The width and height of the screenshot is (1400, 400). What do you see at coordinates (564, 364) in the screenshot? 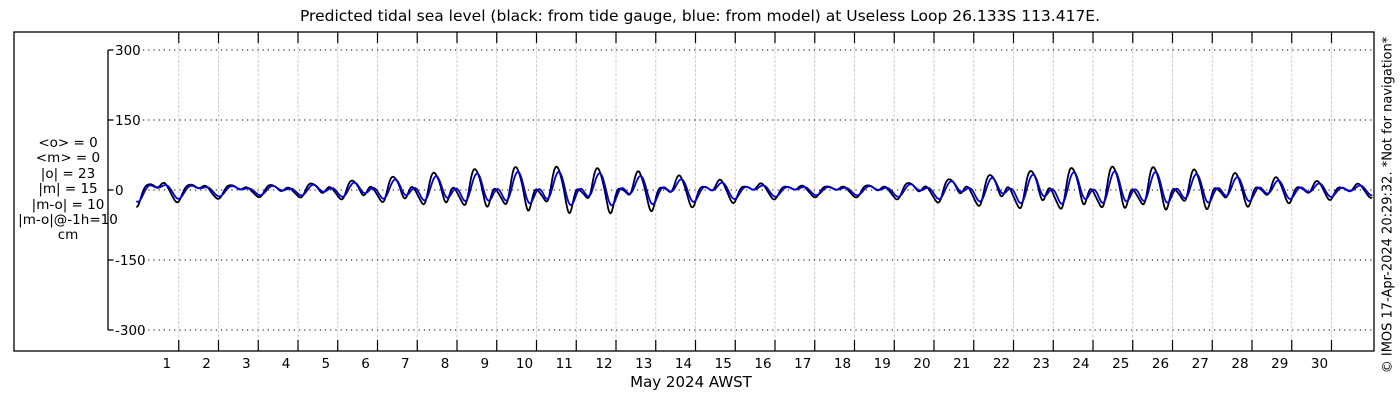
I see `day-label: 11` at bounding box center [564, 364].